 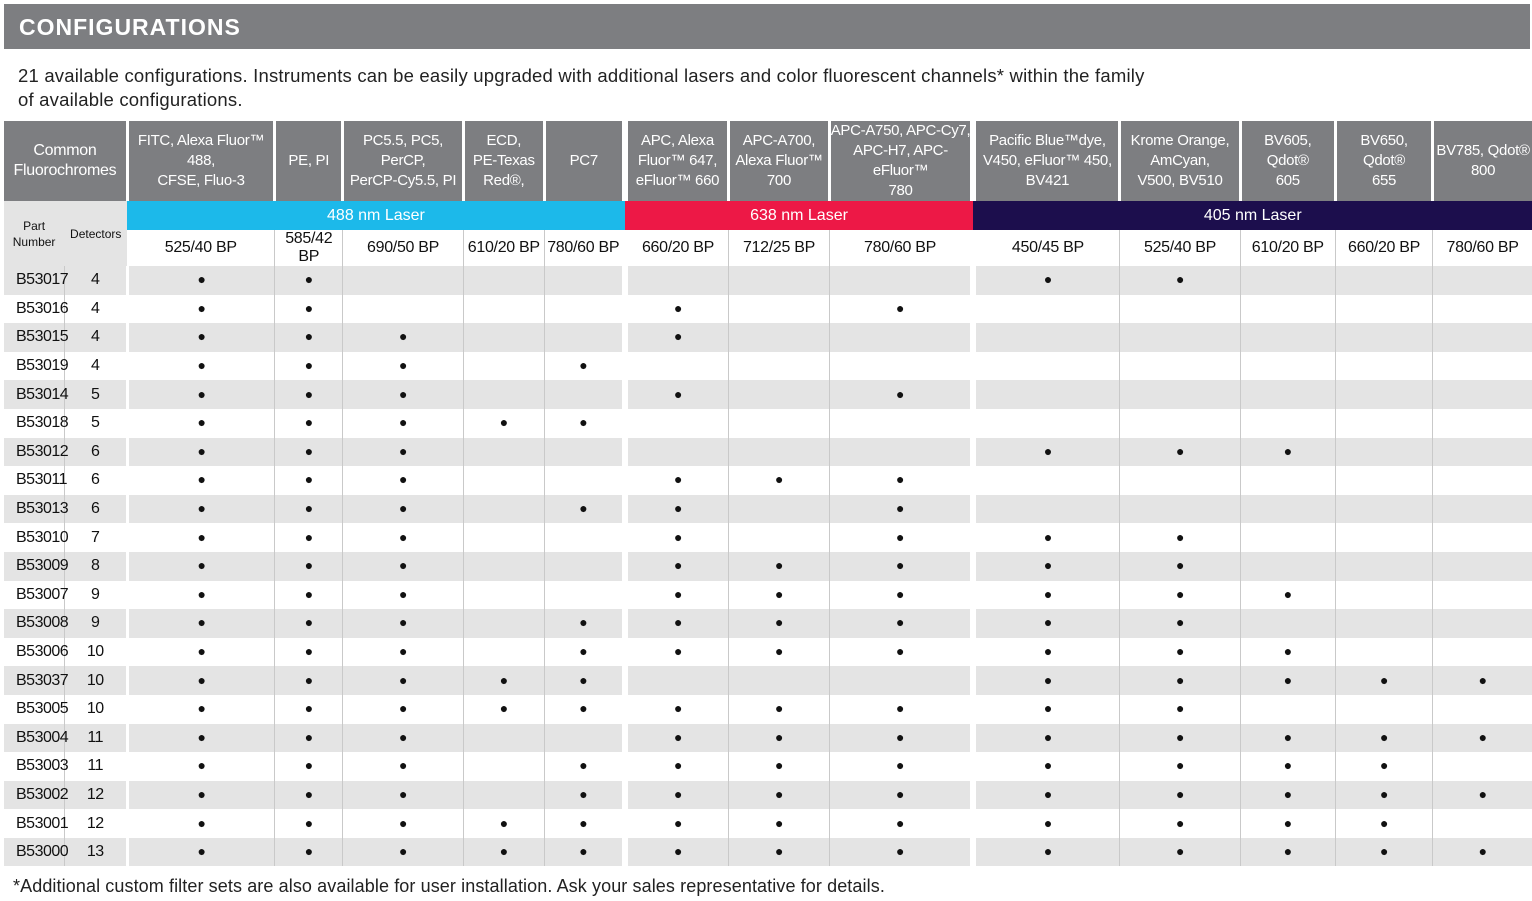 What do you see at coordinates (96, 852) in the screenshot?
I see `detectors-cell: 13` at bounding box center [96, 852].